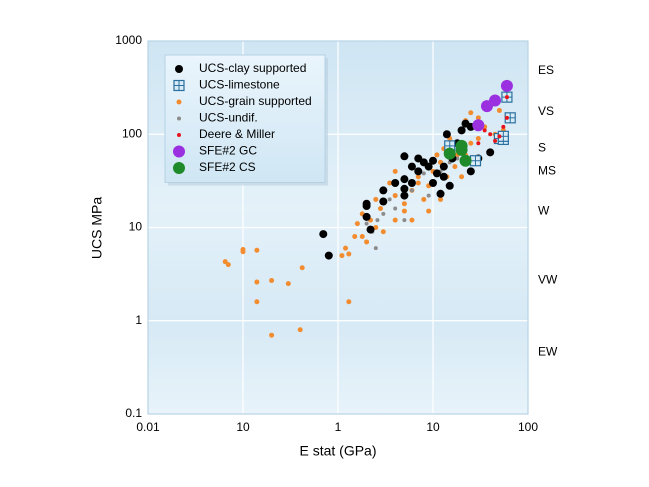 This screenshot has height=487, width=649. I want to click on strength-class-label: S, so click(542, 147).